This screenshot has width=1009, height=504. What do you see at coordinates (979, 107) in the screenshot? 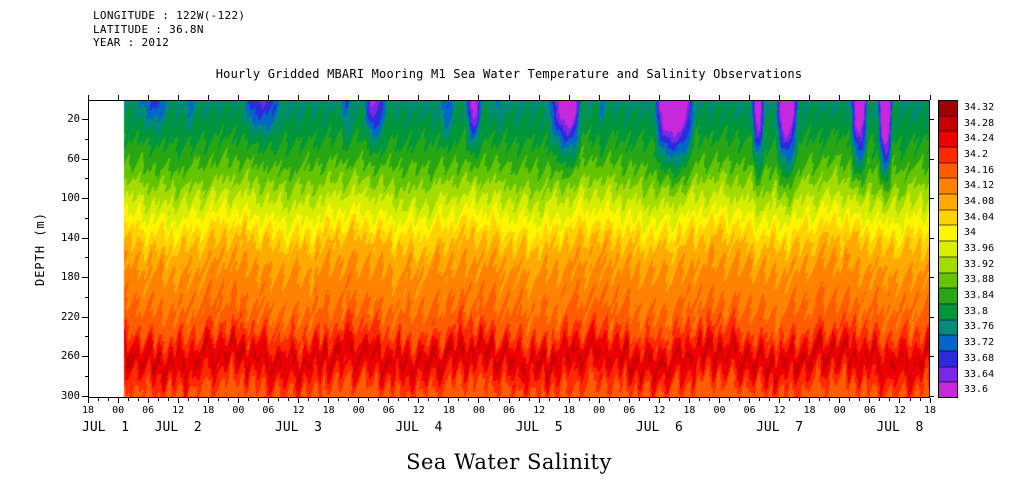
I see `colorbar-label: 34.32` at bounding box center [979, 107].